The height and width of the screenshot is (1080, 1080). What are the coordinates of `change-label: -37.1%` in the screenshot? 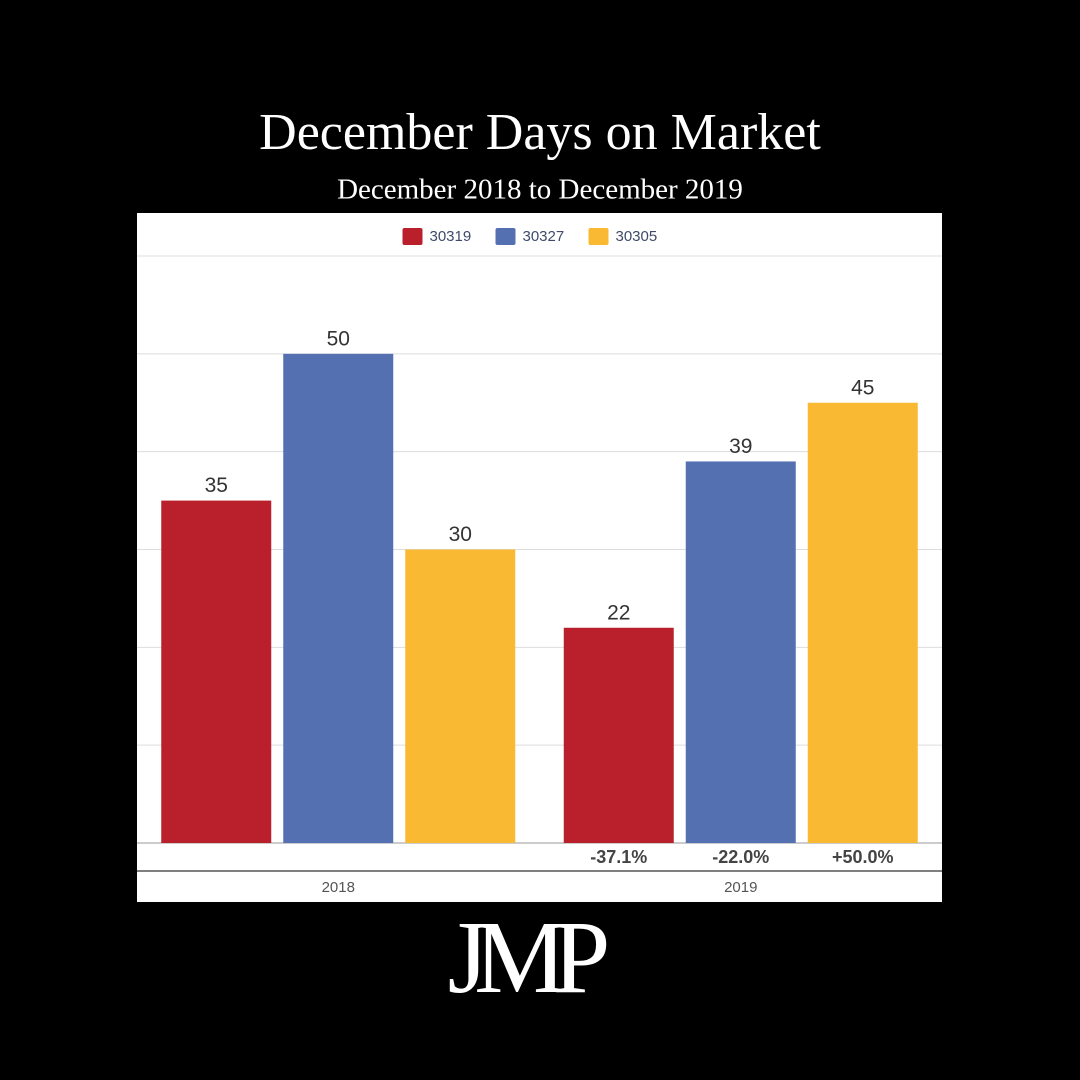 It's located at (618, 857).